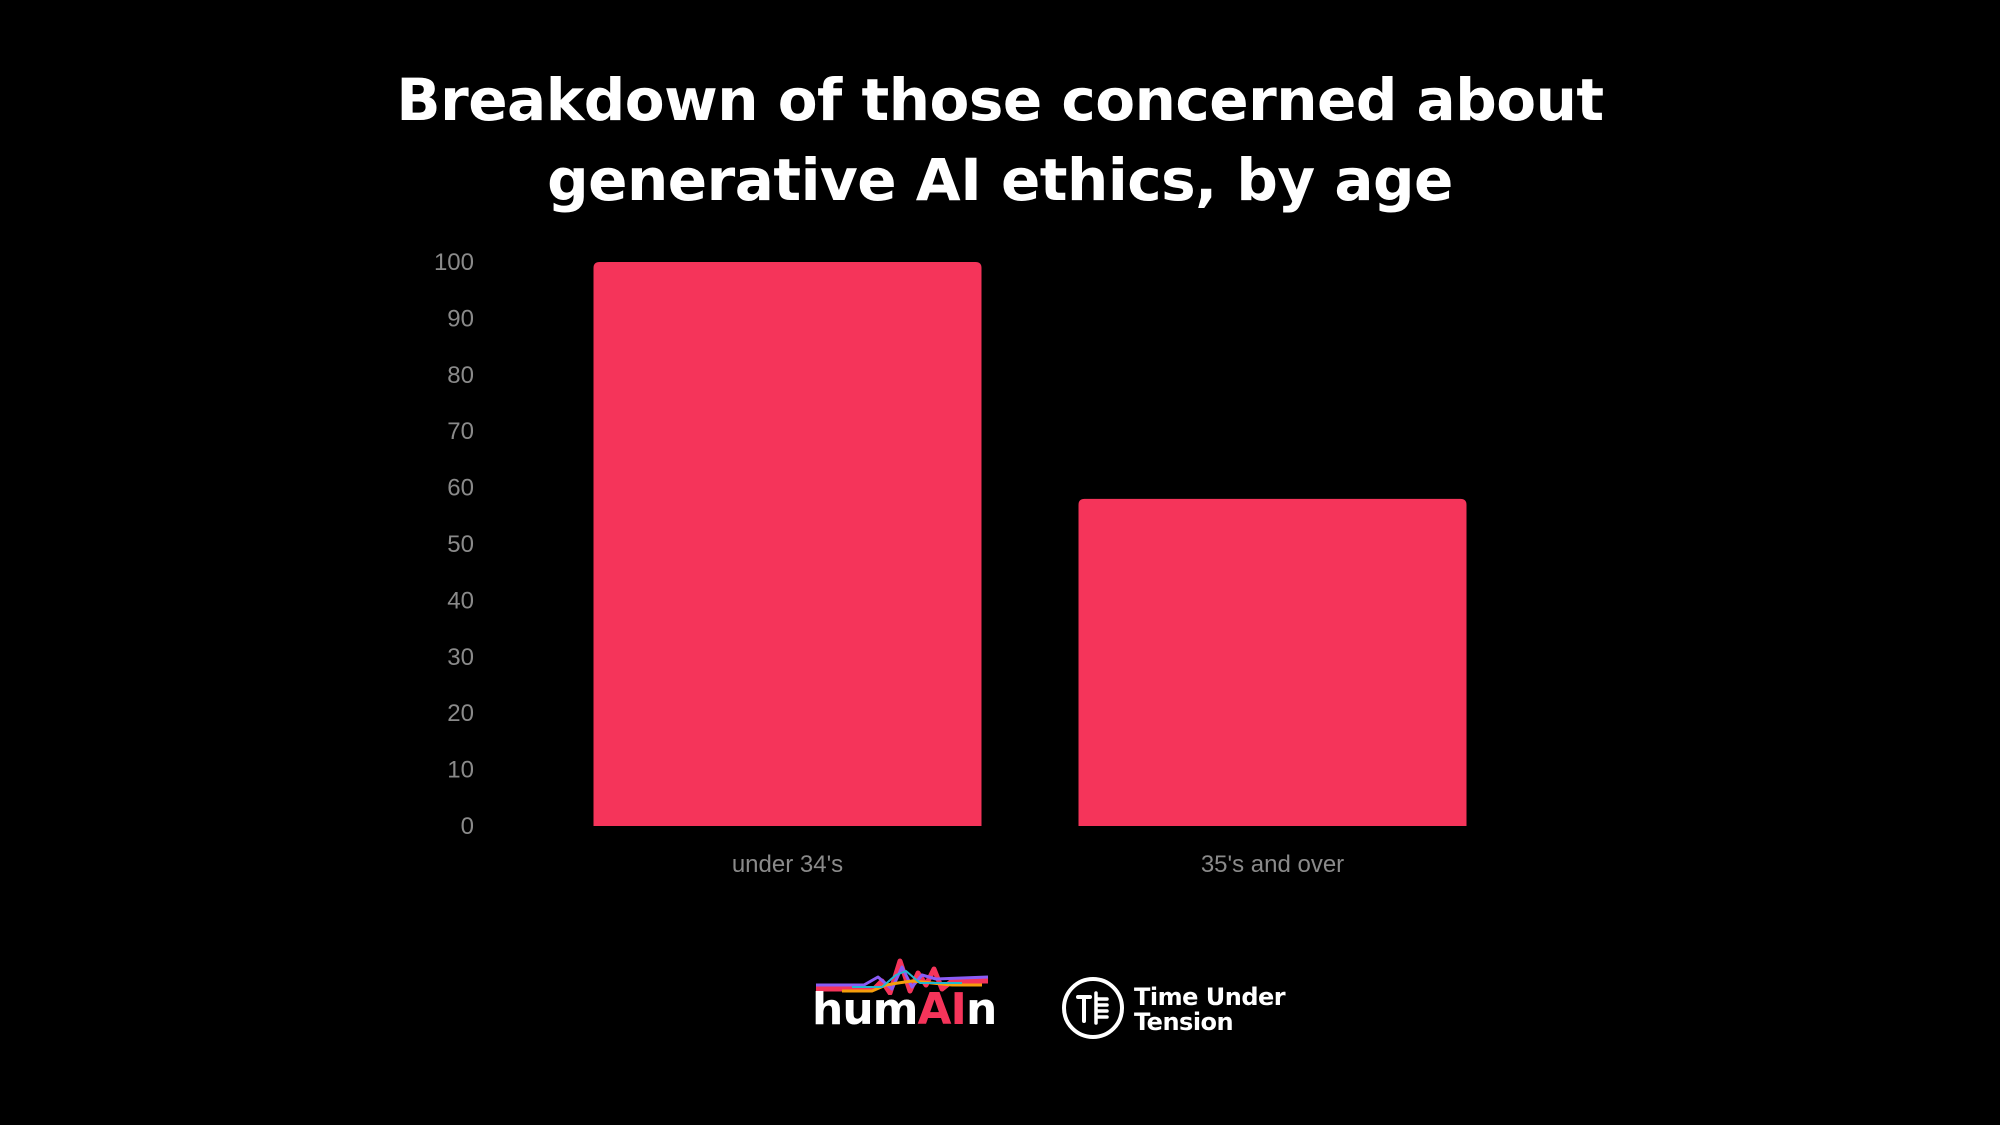  Describe the element at coordinates (1093, 1008) in the screenshot. I see `time-under-tension-icon` at that location.